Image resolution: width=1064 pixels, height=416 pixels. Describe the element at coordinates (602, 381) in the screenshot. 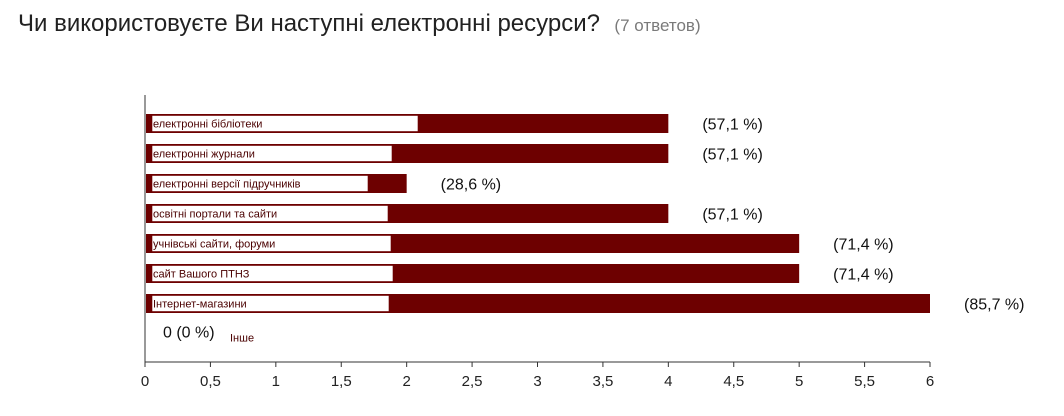

I see `x-tick-label: 3,5` at that location.